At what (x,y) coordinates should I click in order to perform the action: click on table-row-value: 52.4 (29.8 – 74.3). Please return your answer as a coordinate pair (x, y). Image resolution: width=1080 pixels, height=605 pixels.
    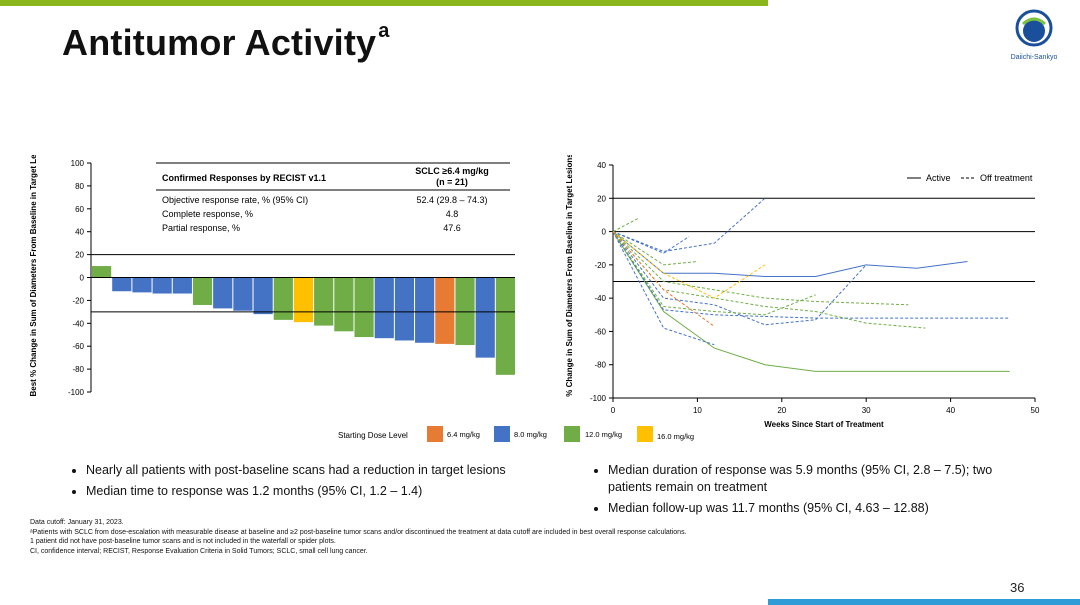
    Looking at the image, I should click on (451, 200).